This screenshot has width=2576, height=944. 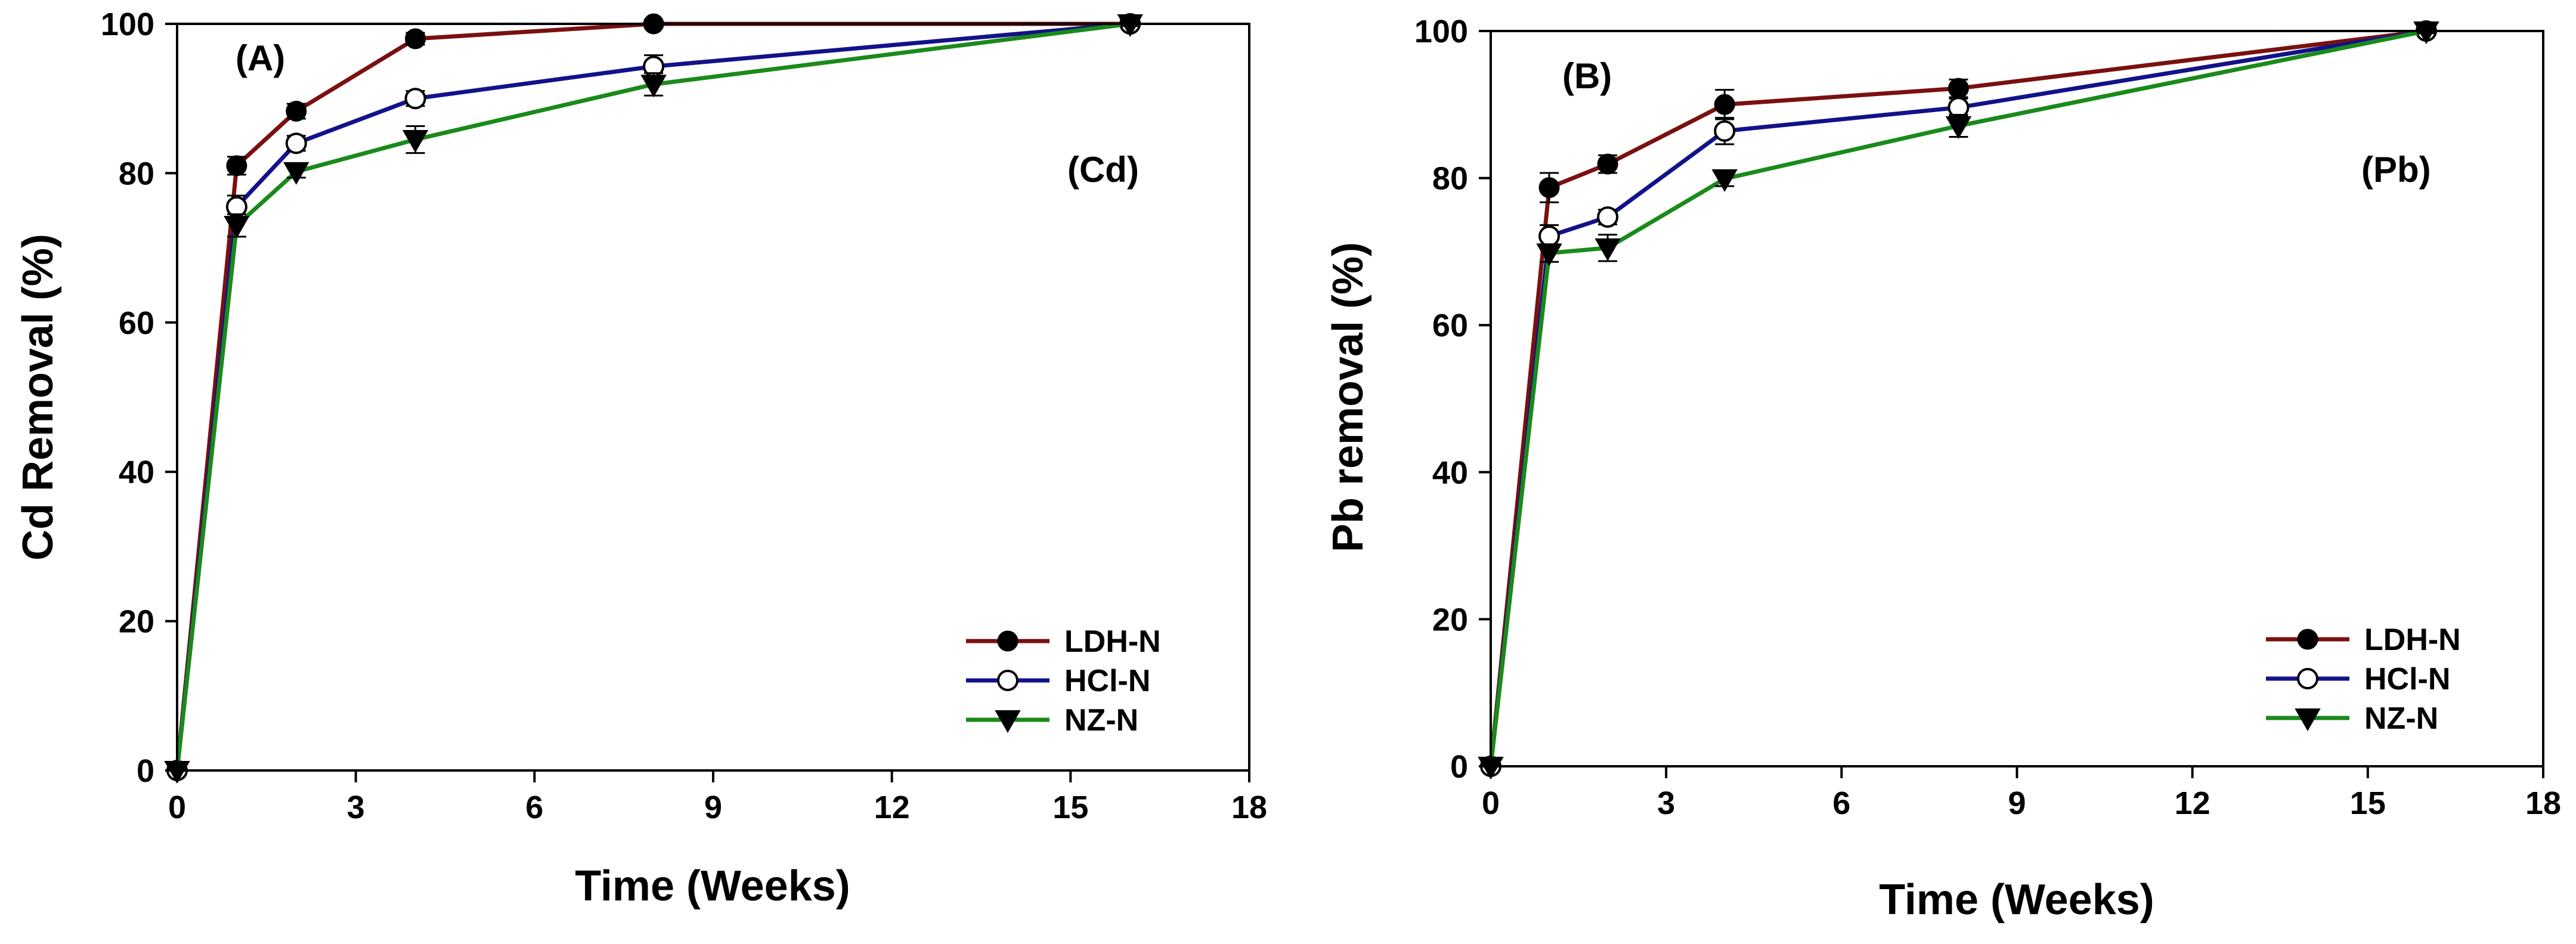 I want to click on y-axis-title: Pb removal (%), so click(x=1348, y=397).